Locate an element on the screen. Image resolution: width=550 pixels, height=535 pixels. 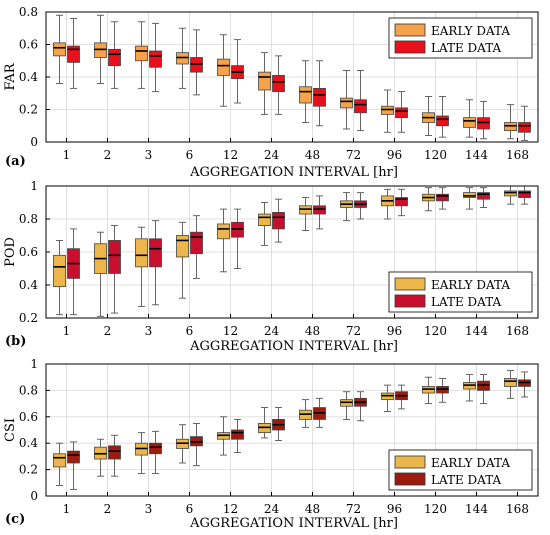
box-early-3hr is located at coordinates (141, 55).